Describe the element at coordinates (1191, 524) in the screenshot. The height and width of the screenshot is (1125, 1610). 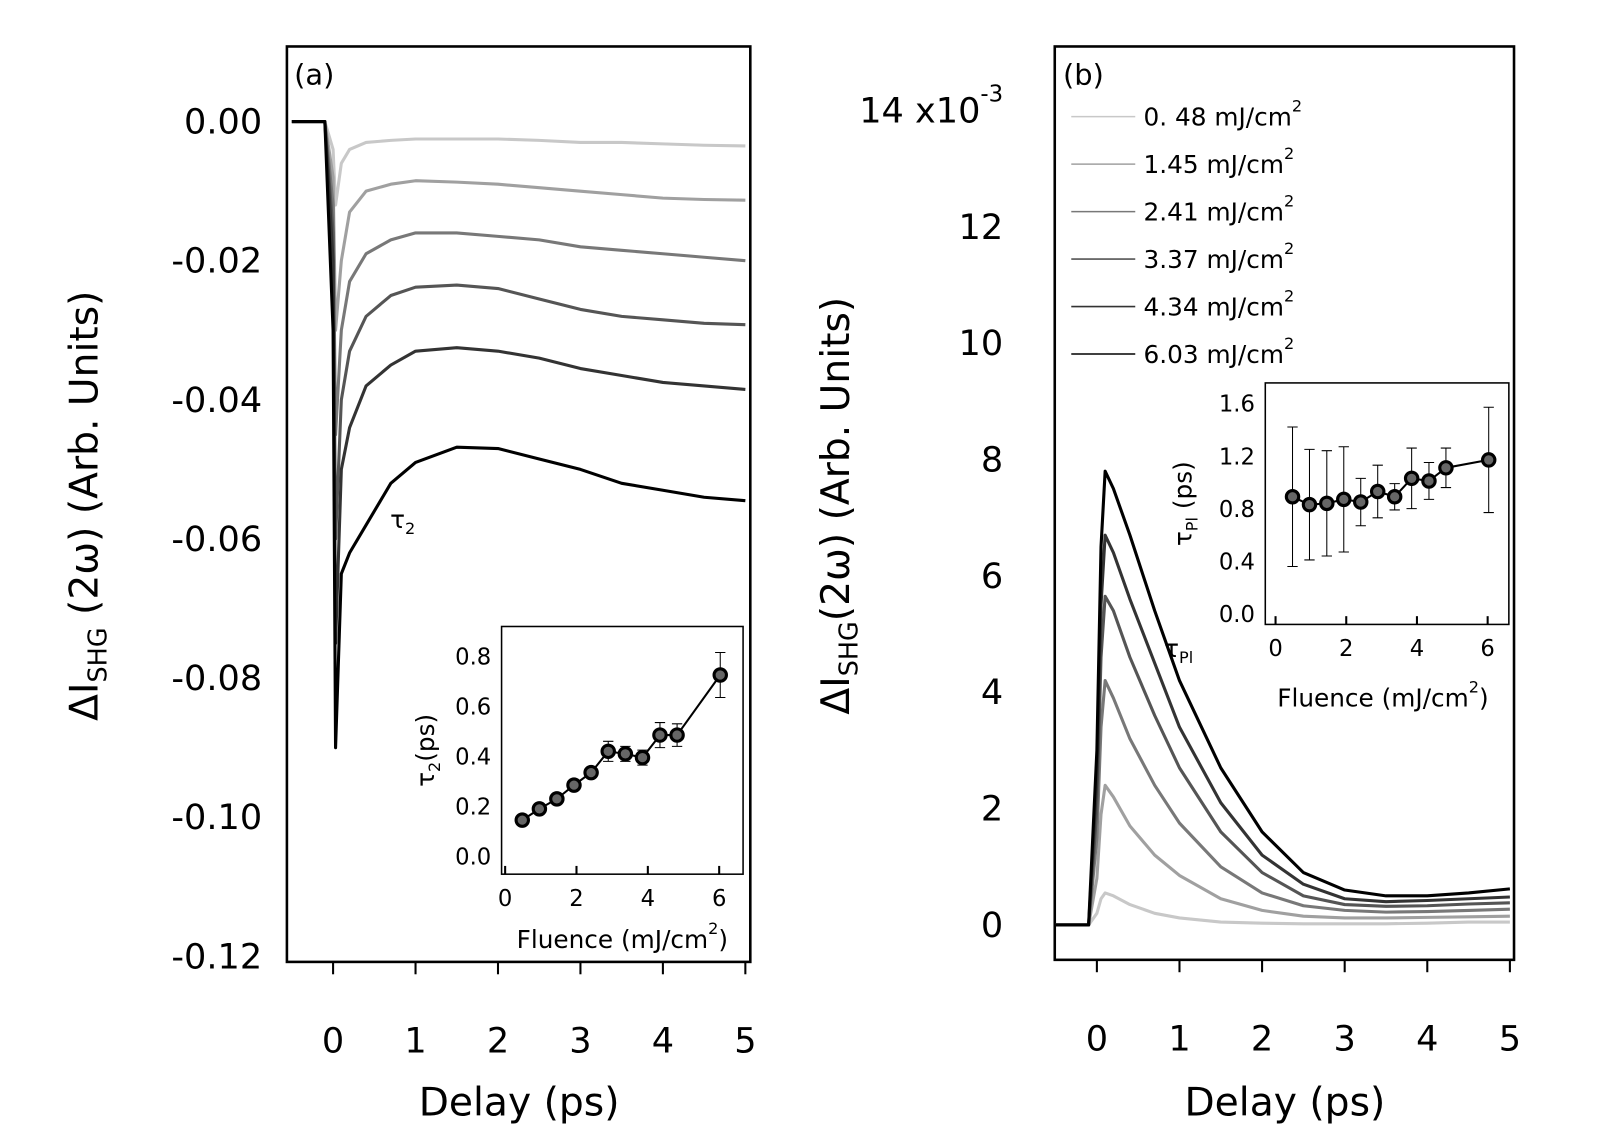
I see `y-axis-label-part: Pl` at that location.